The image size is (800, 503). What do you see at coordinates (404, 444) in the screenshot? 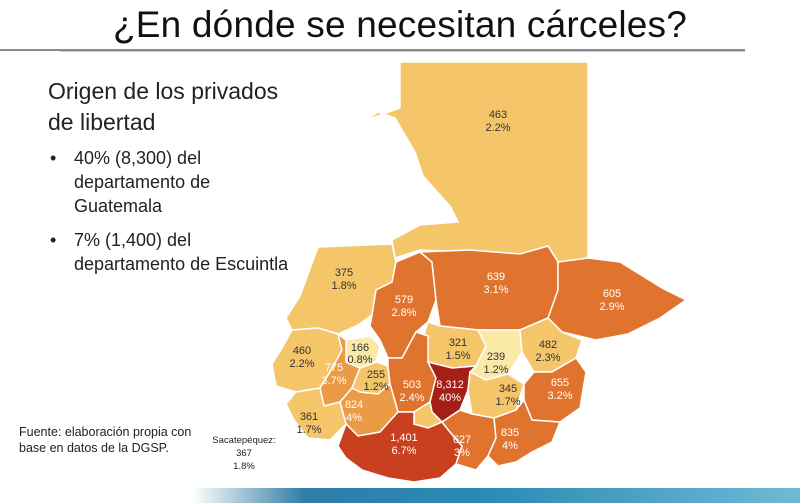
I see `escuintla-label: 1,401 6.7%` at bounding box center [404, 444].